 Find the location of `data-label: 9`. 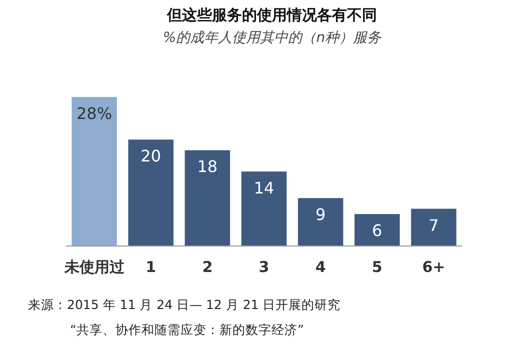

data-label: 9 is located at coordinates (320, 214).